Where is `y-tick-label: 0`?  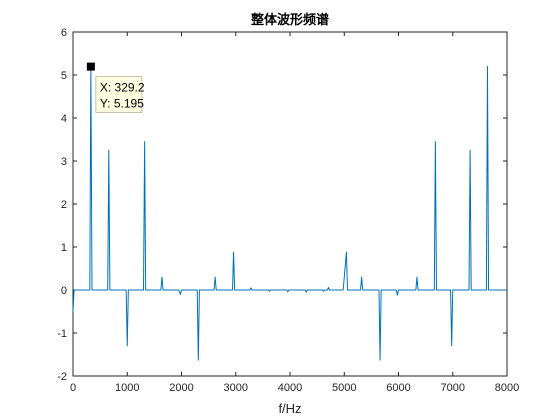 y-tick-label: 0 is located at coordinates (64, 291).